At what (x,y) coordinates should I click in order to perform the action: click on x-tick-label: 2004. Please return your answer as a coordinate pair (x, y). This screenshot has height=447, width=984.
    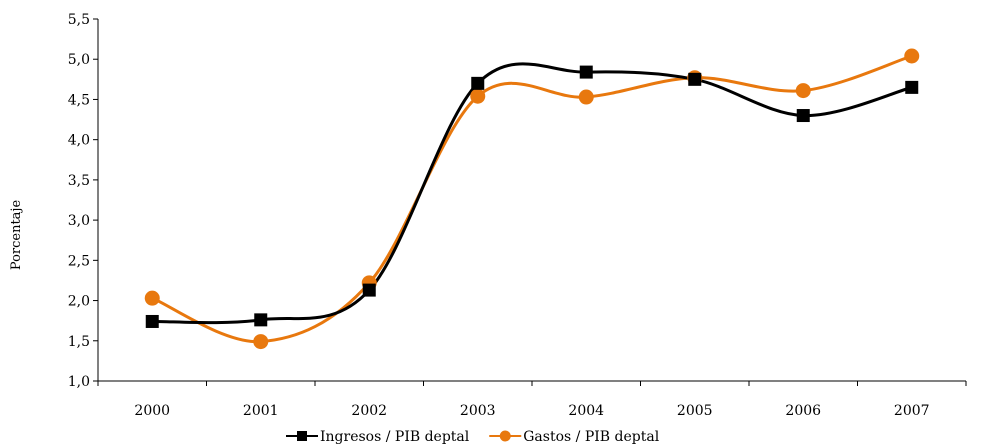
    Looking at the image, I should click on (586, 411).